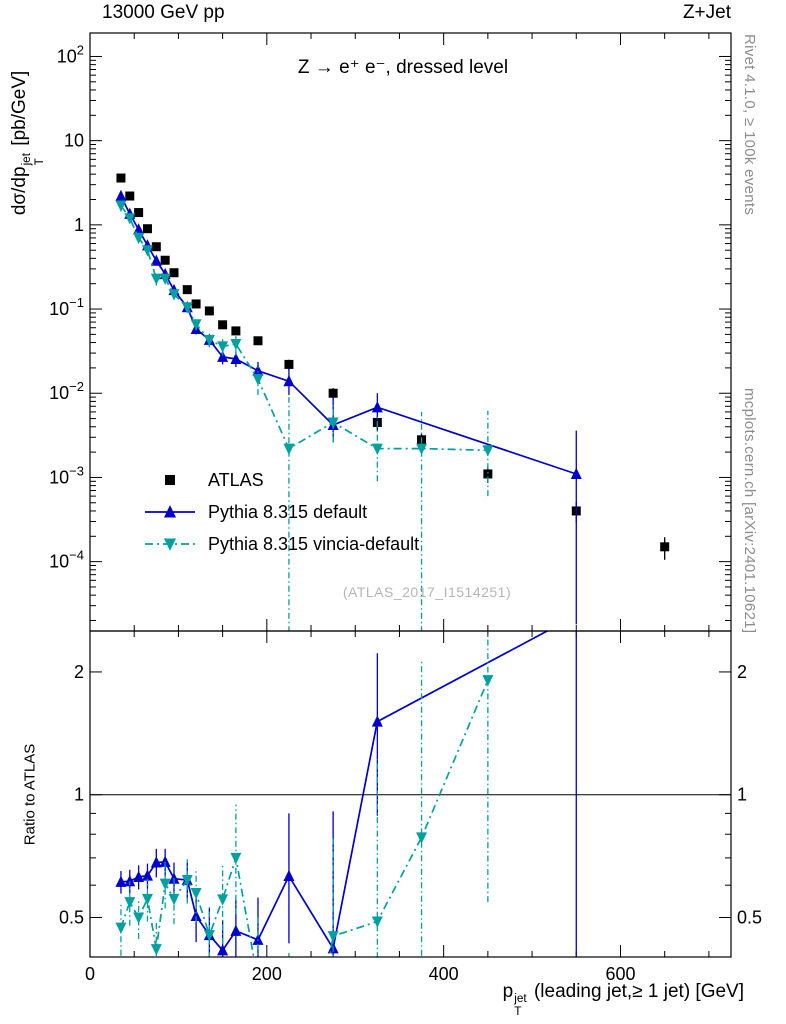 This screenshot has width=786, height=1024. Describe the element at coordinates (74, 141) in the screenshot. I see `svg-text: 10` at that location.